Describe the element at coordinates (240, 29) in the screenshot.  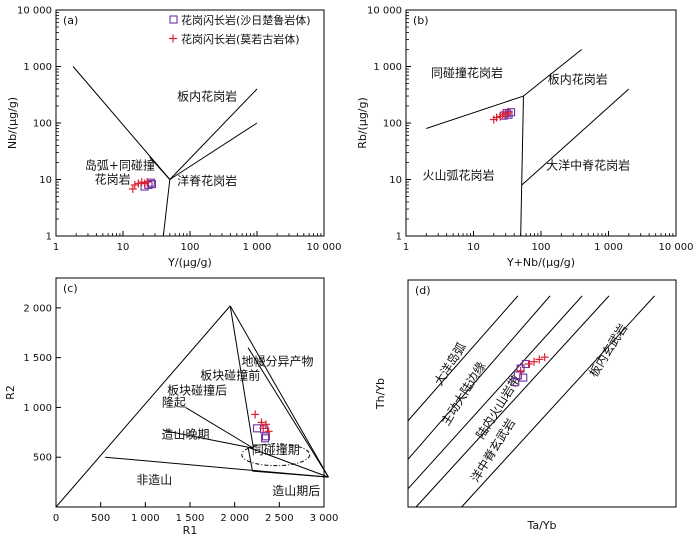
I see `legend: 花岗闪长岩(沙日楚鲁岩体) 花岗闪长岩(莫若古岩体)` at that location.